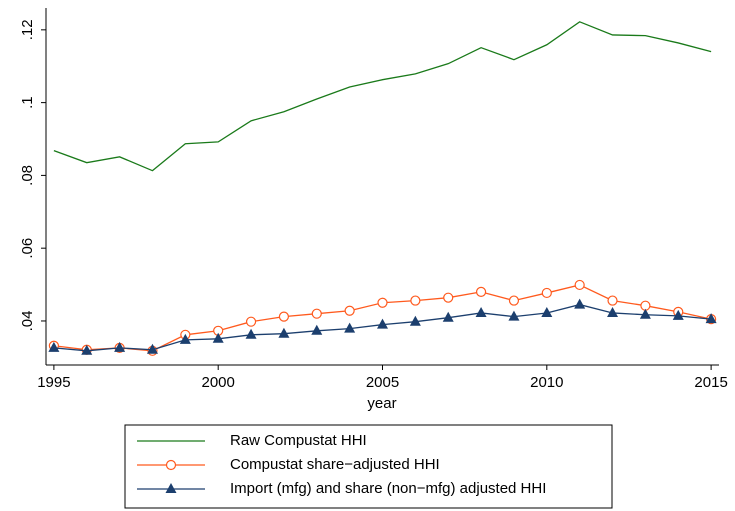  I want to click on x-axis-label: year, so click(381, 403).